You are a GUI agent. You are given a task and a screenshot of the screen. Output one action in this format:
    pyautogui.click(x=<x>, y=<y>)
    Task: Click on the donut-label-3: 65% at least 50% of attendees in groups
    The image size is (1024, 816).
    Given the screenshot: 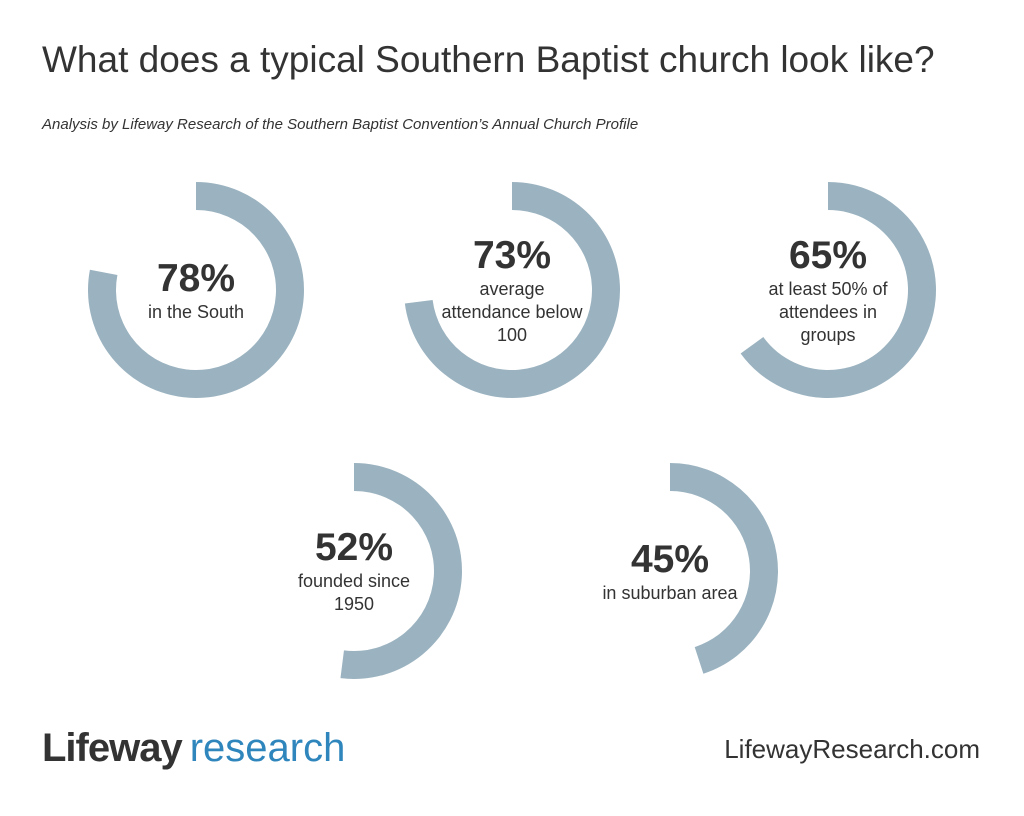 What is the action you would take?
    pyautogui.click(x=828, y=290)
    